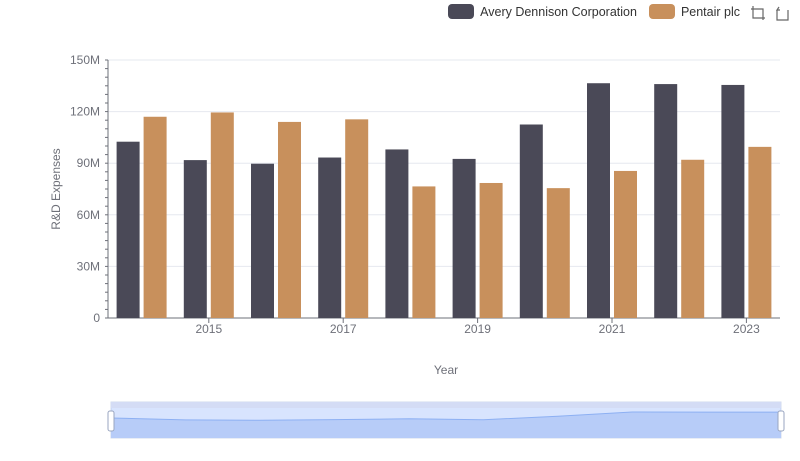 The image size is (800, 461). I want to click on y-tick-label: 0, so click(96, 318).